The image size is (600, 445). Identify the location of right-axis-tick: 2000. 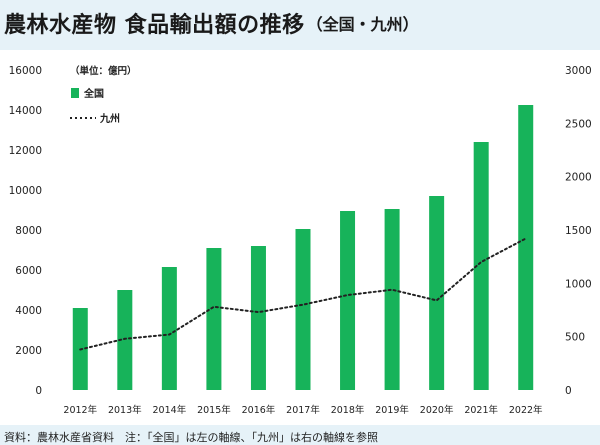
(578, 178).